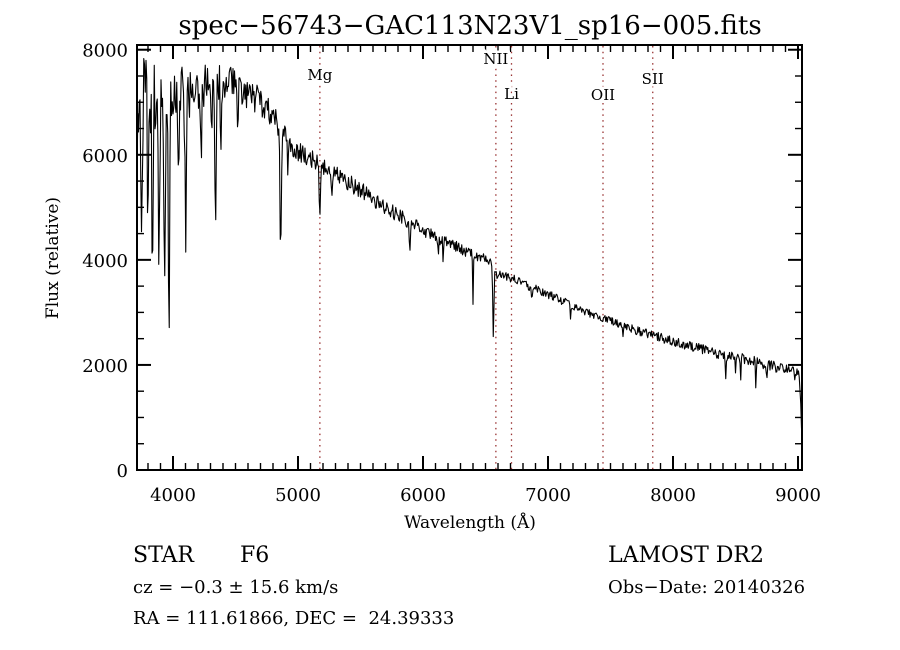 Image resolution: width=900 pixels, height=650 pixels. I want to click on x-axis-label: Wavelength (Å), so click(470, 522).